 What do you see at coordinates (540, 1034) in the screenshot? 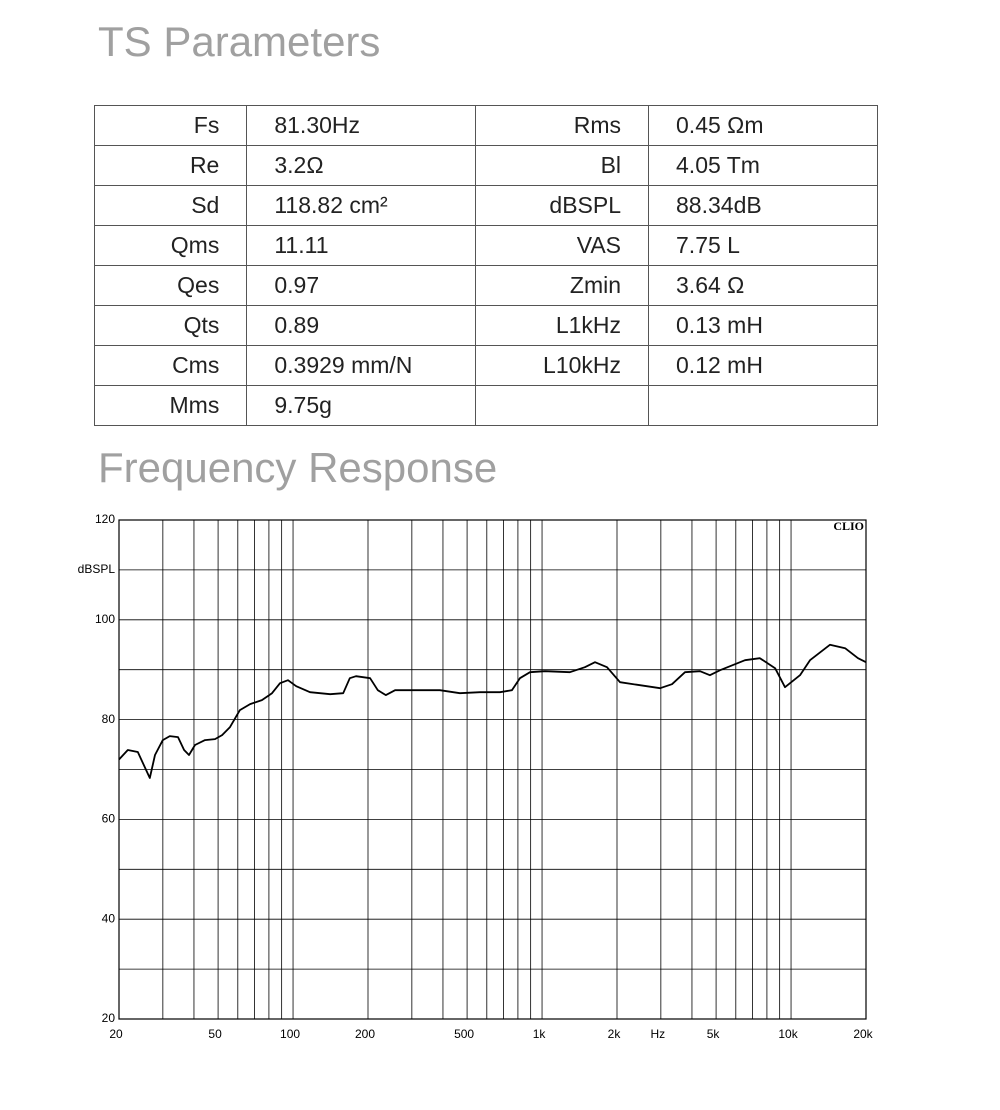
I see `x-tick-label: 1k` at bounding box center [540, 1034].